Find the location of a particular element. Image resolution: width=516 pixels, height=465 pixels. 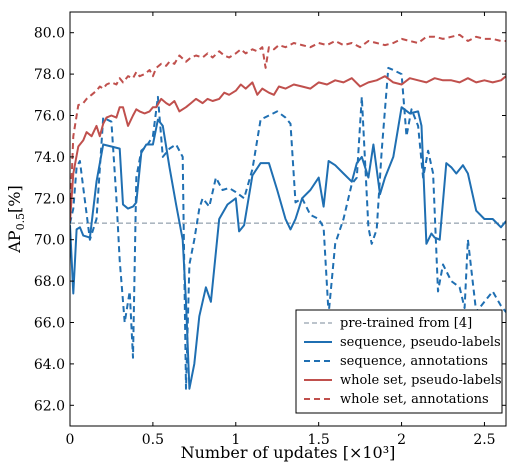

legend-box is located at coordinates (399, 361).